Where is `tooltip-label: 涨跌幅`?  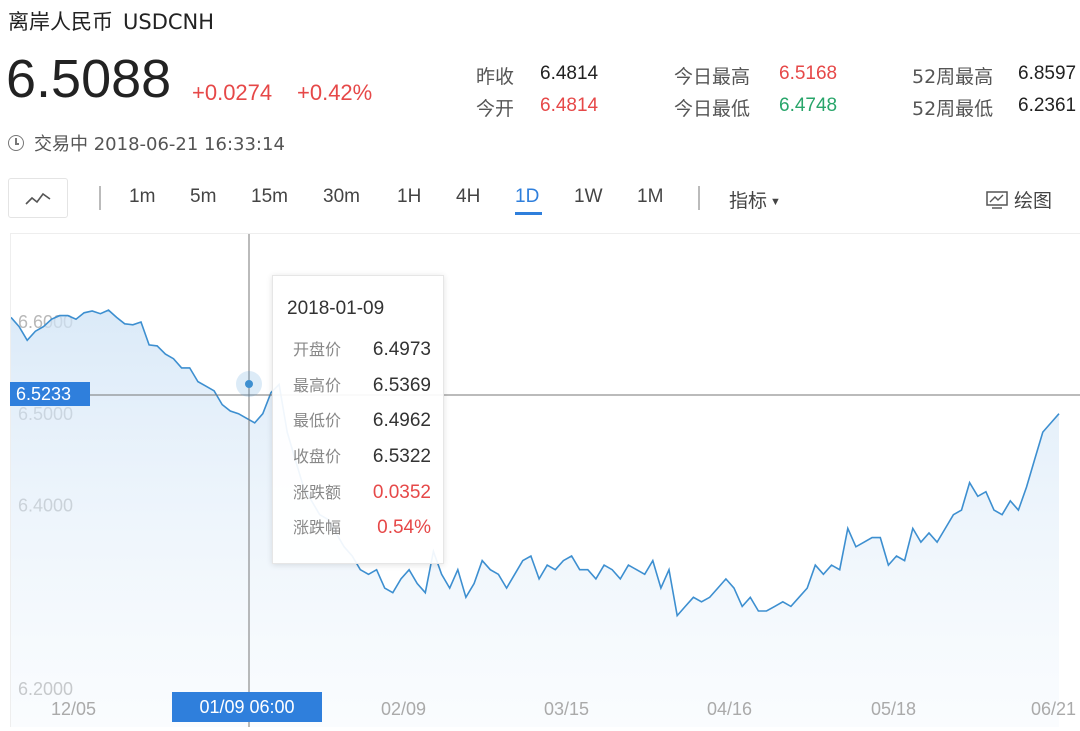 tooltip-label: 涨跌幅 is located at coordinates (317, 527).